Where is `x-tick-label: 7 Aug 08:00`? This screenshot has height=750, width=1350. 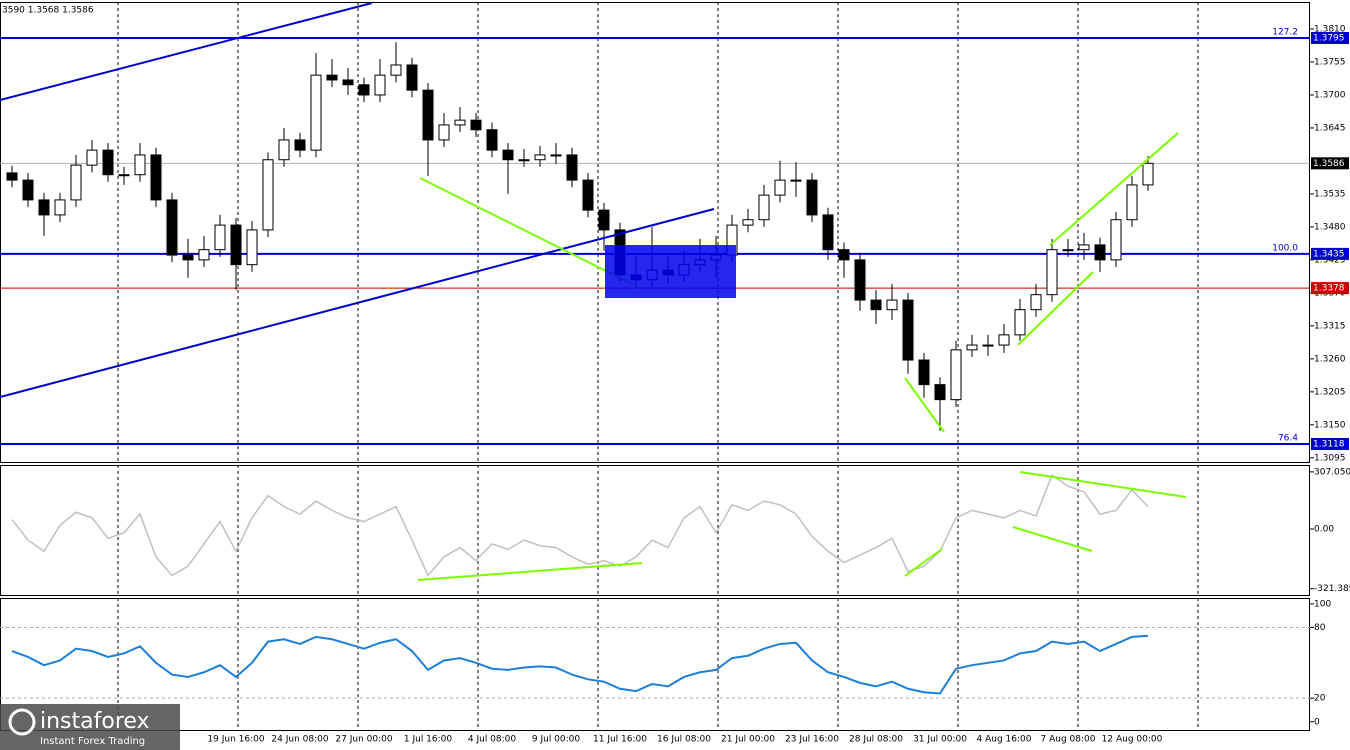 x-tick-label: 7 Aug 08:00 is located at coordinates (1068, 740).